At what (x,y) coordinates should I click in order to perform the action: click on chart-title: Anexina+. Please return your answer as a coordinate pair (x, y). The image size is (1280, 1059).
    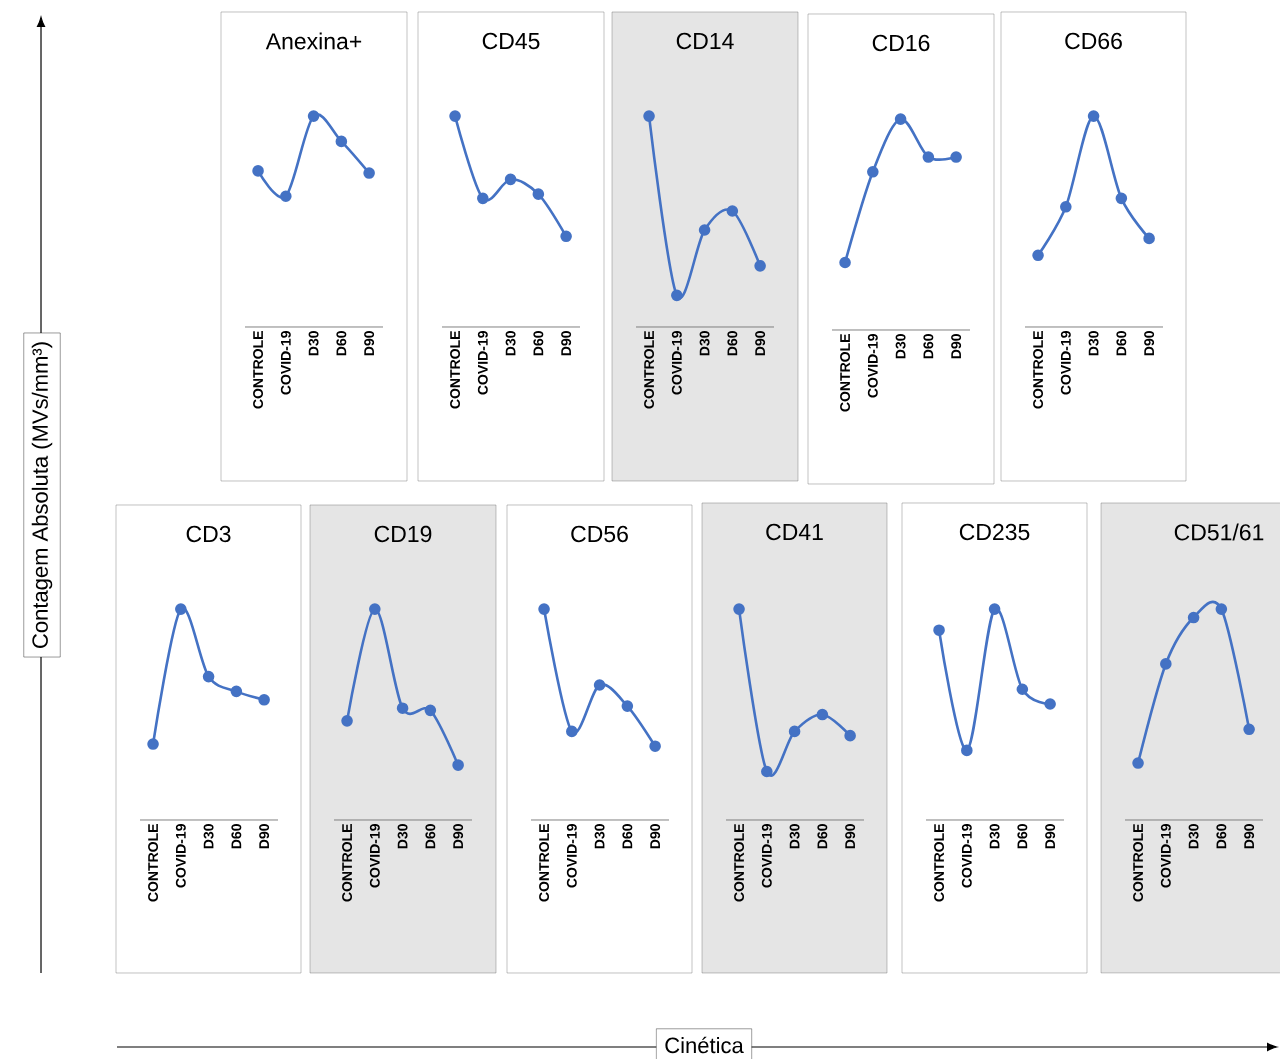
    Looking at the image, I should click on (313, 41).